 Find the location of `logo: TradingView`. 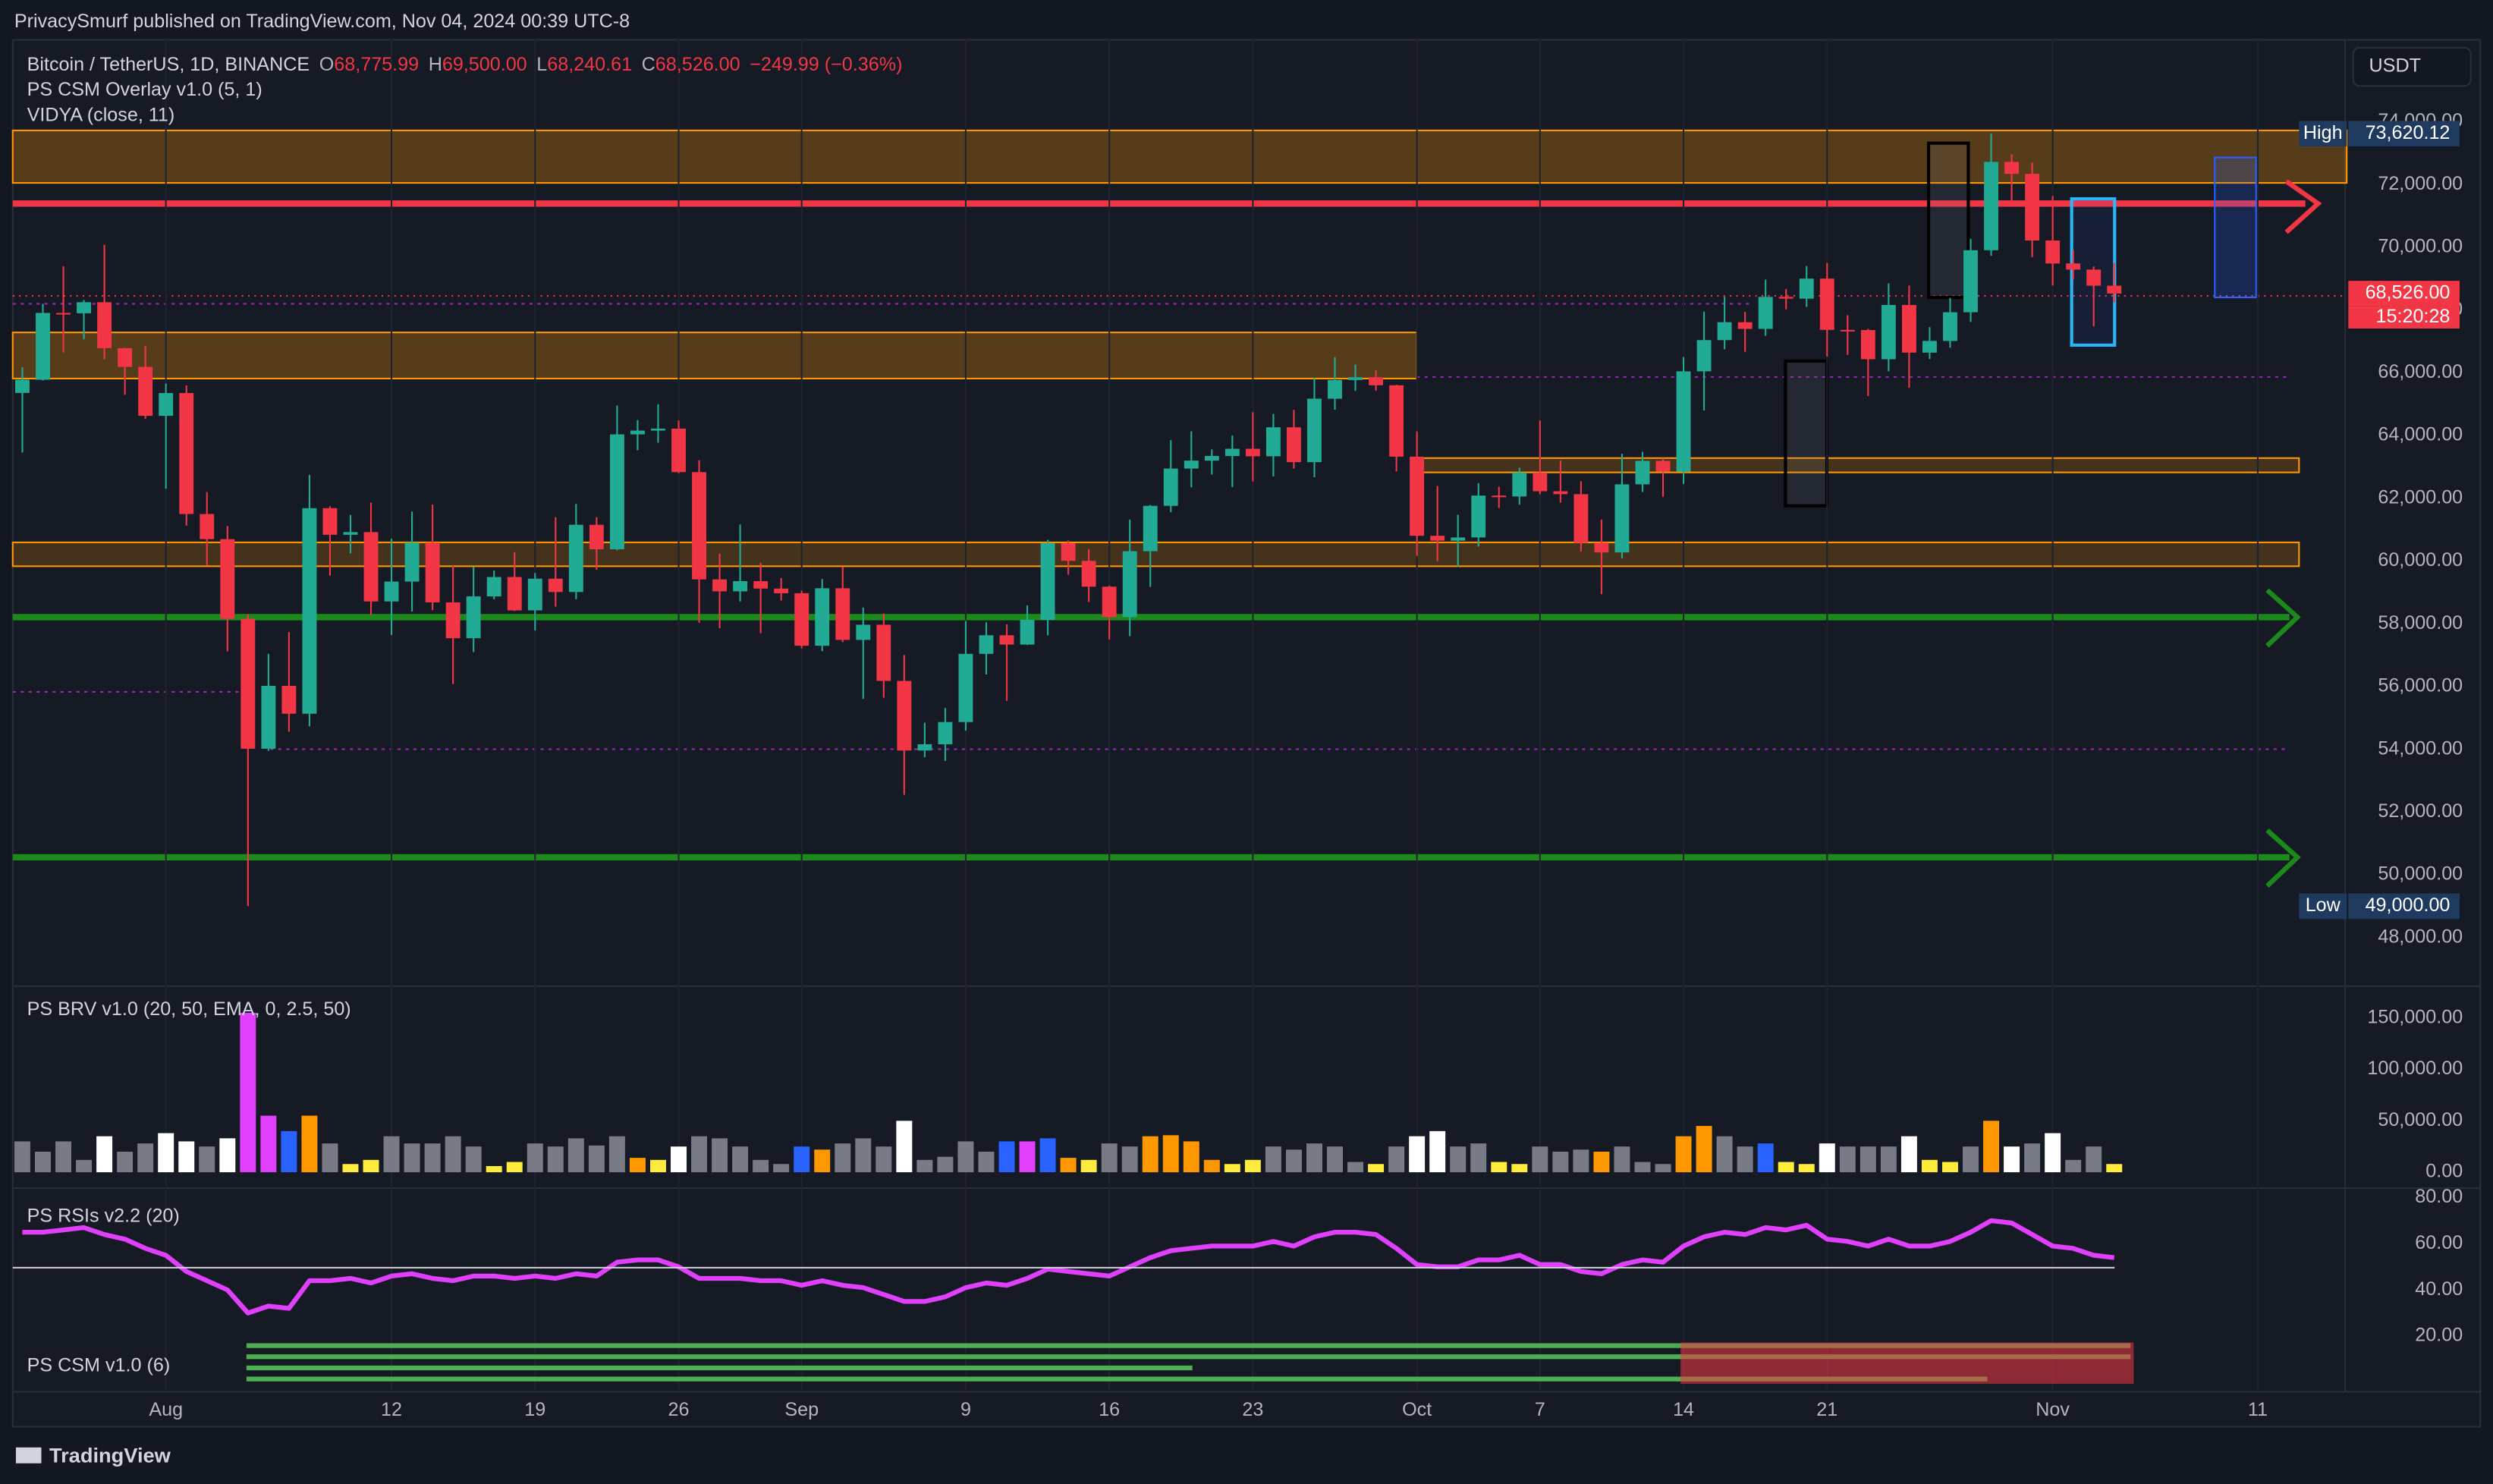

logo: TradingView is located at coordinates (110, 1455).